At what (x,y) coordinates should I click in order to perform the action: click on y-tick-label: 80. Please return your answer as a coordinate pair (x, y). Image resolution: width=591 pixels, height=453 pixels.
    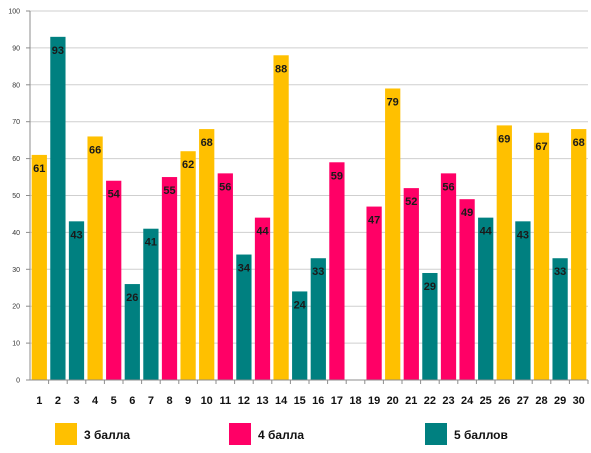
    Looking at the image, I should click on (16, 85).